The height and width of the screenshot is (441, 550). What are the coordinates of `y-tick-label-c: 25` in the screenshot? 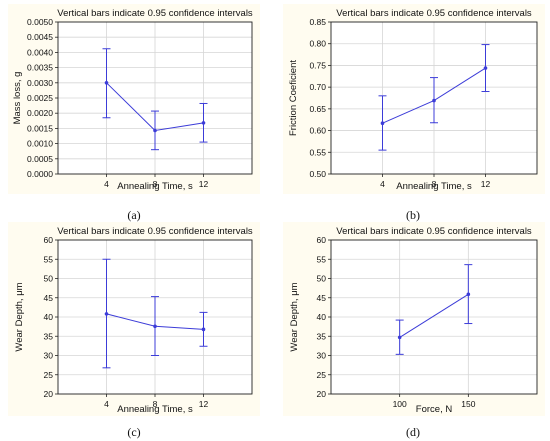 It's located at (49, 375).